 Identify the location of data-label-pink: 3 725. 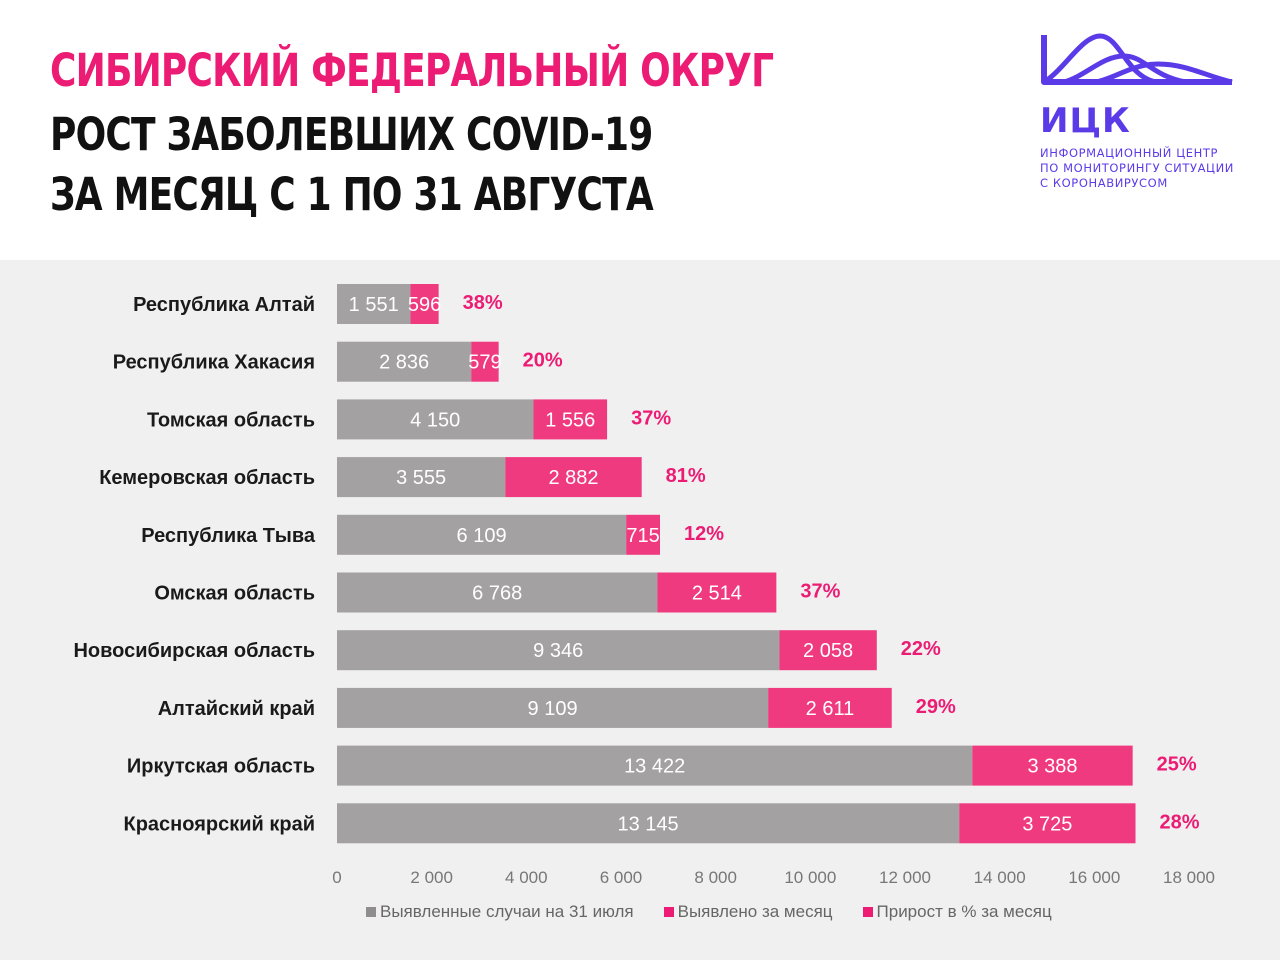
(1047, 824).